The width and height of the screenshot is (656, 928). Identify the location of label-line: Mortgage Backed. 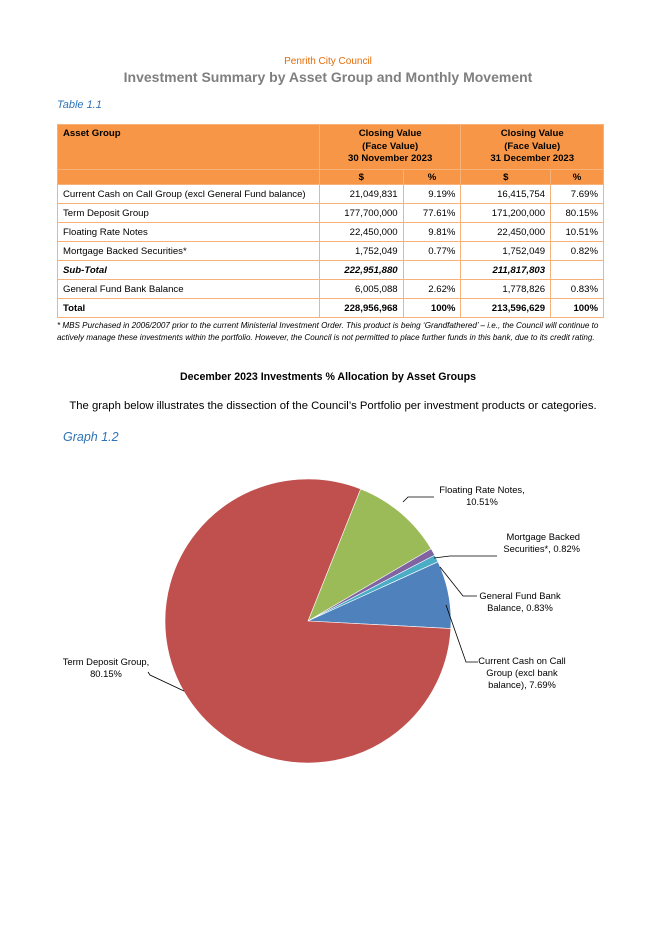
(543, 536).